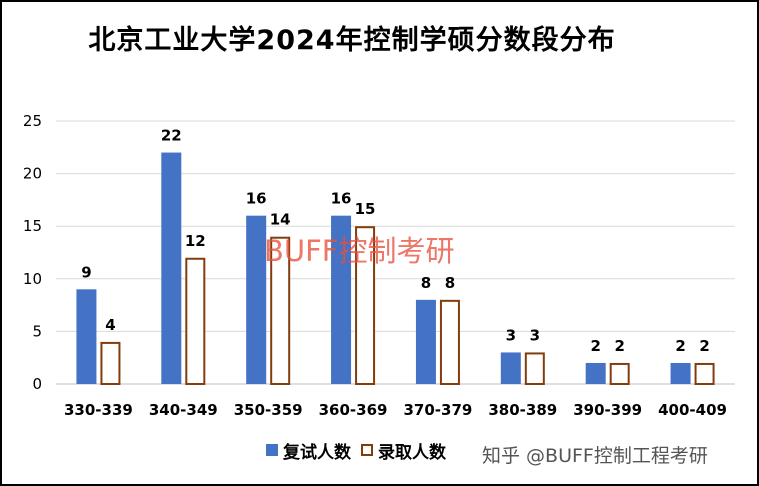 Image resolution: width=759 pixels, height=486 pixels. What do you see at coordinates (317, 452) in the screenshot?
I see `legend-label-series-1: 复试人数` at bounding box center [317, 452].